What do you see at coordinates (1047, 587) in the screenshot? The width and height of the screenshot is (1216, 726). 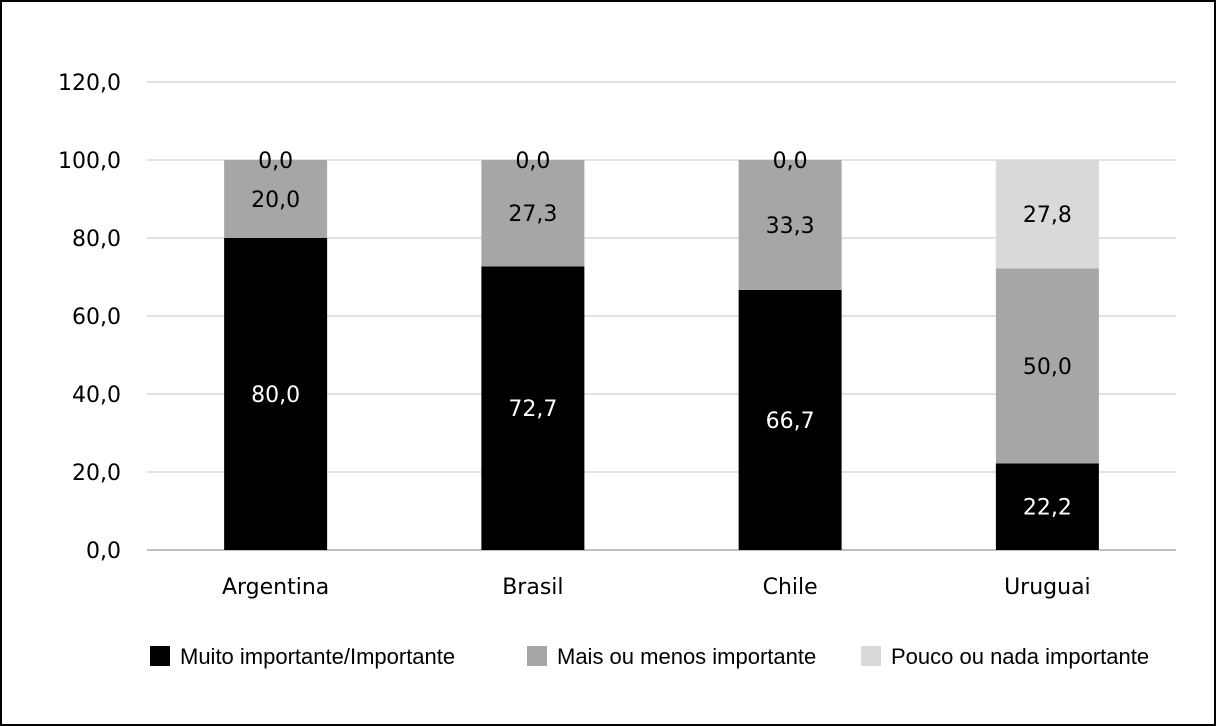 I see `x-category-label: Uruguai` at bounding box center [1047, 587].